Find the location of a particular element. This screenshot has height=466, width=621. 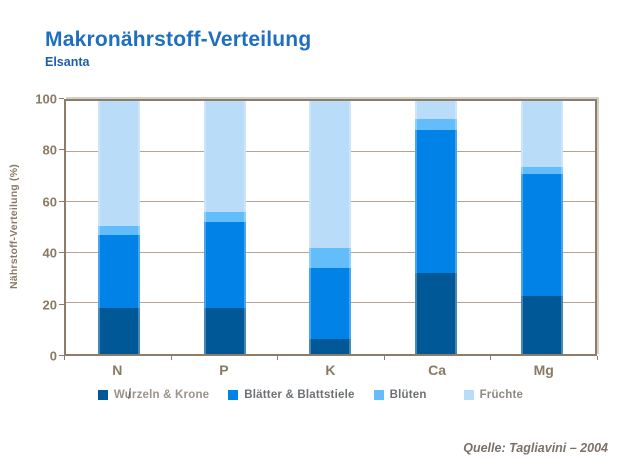

y-tick-label: 0 is located at coordinates (53, 356).